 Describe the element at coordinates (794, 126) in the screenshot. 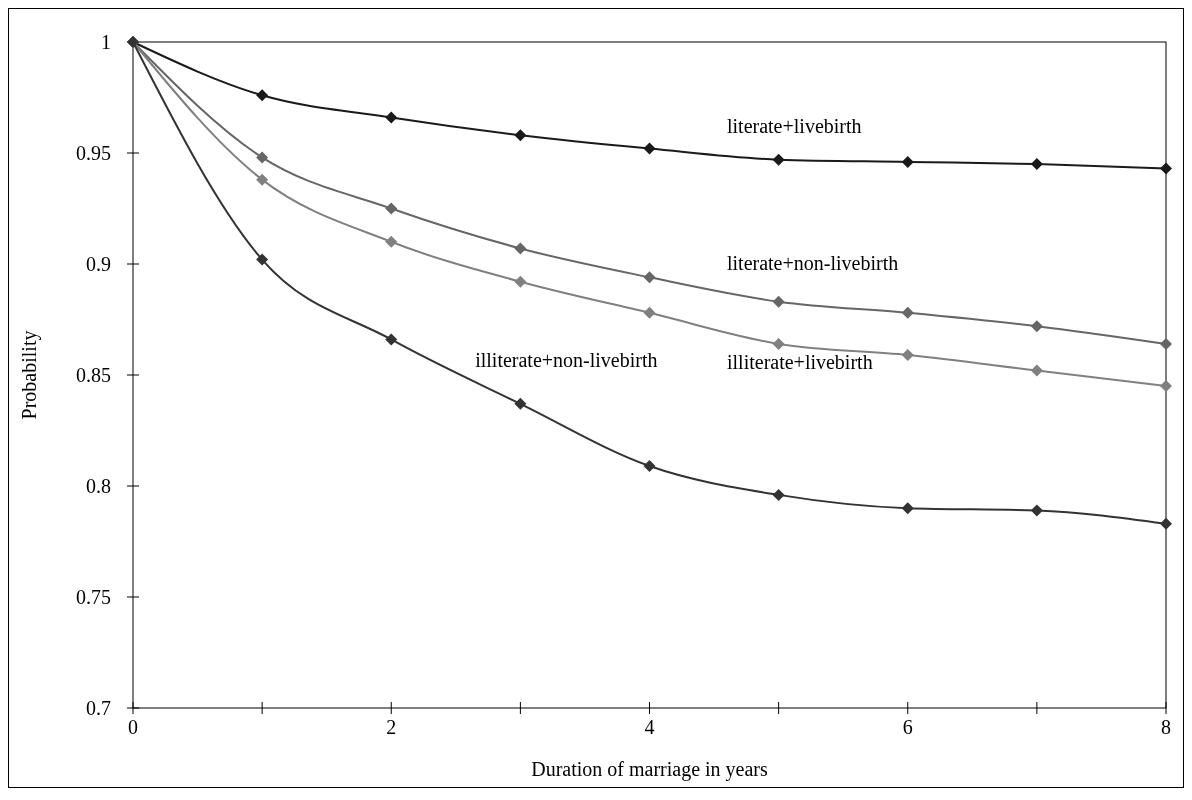

I see `series-label: literate+livebirth` at that location.